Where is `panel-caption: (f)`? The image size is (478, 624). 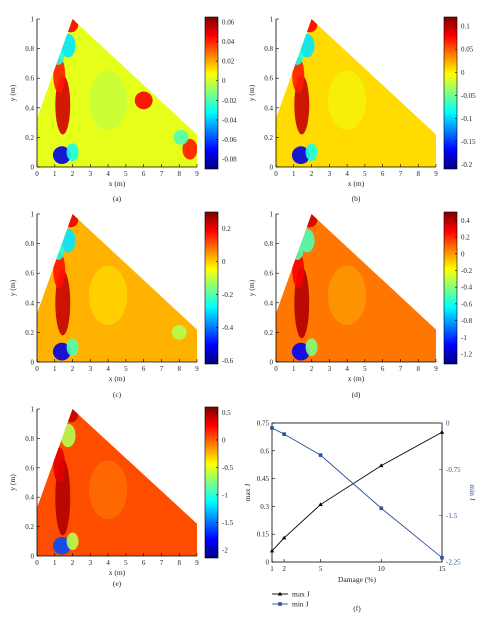 panel-caption: (f) is located at coordinates (357, 608).